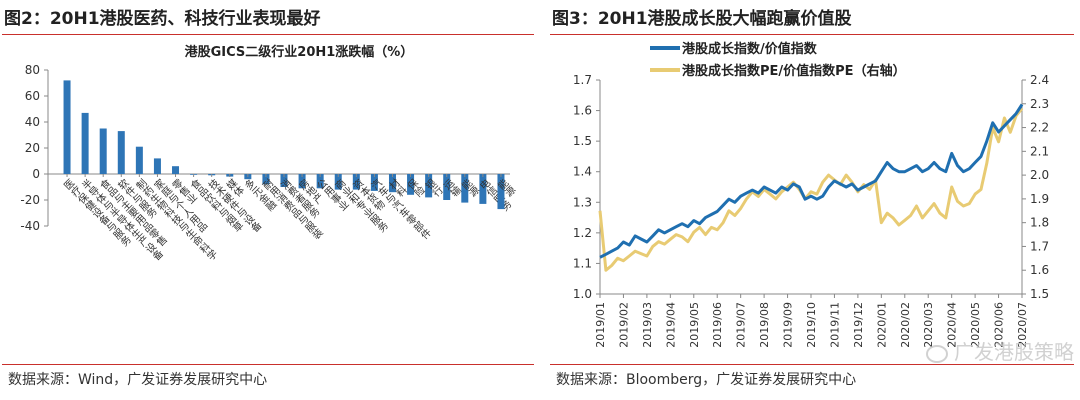 Image resolution: width=1080 pixels, height=400 pixels. I want to click on x-tick-label: 2019/03, so click(647, 325).